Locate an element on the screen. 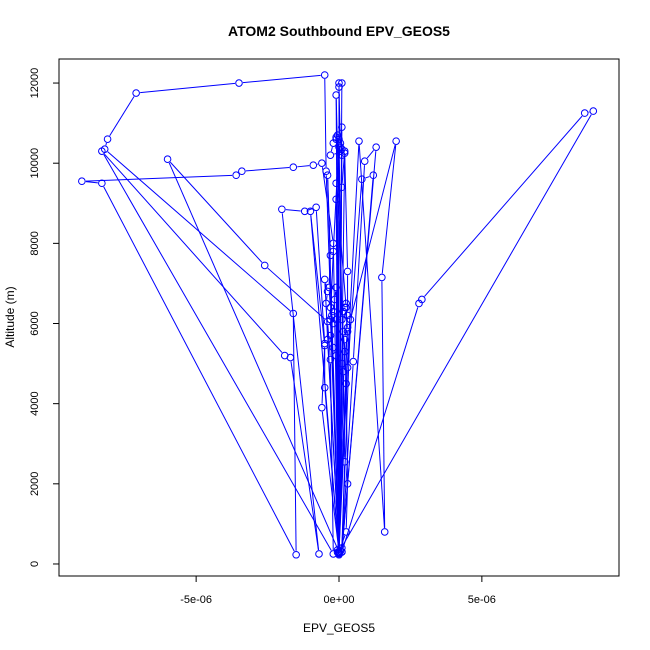 Image resolution: width=650 pixels, height=650 pixels. y-tick-label: 6000 is located at coordinates (35, 323).